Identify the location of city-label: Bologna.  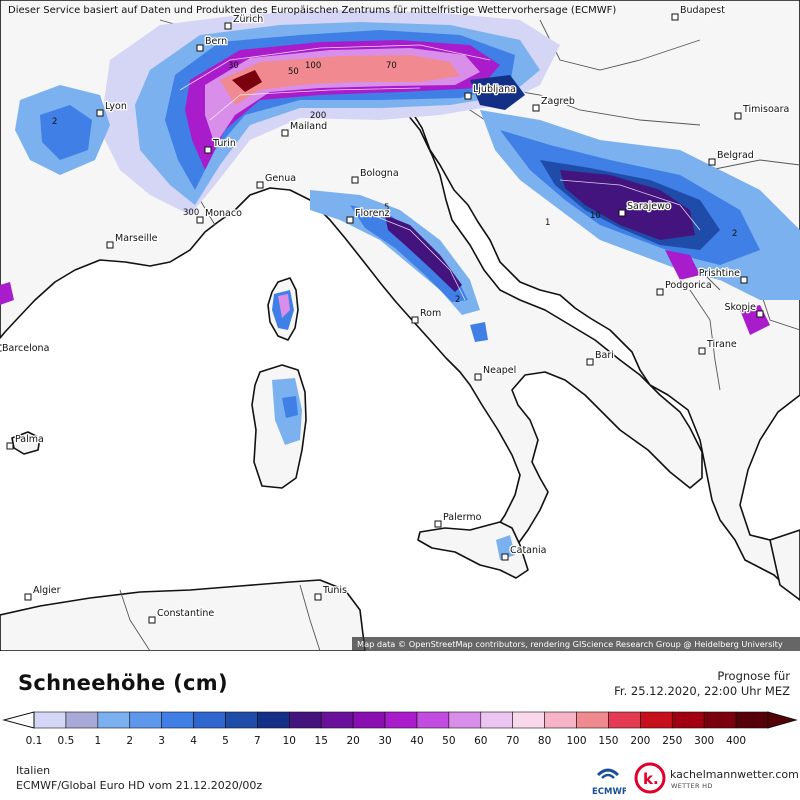
(379, 173).